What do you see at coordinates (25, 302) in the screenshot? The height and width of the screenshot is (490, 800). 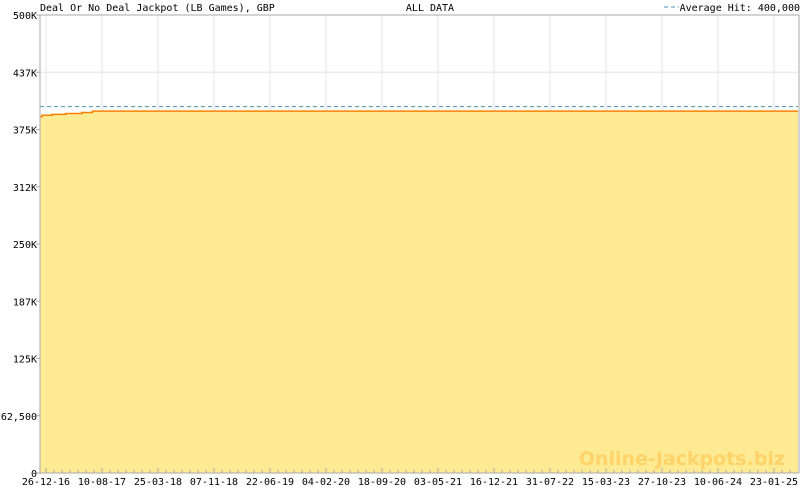 I see `y-tick-label: 187K` at bounding box center [25, 302].